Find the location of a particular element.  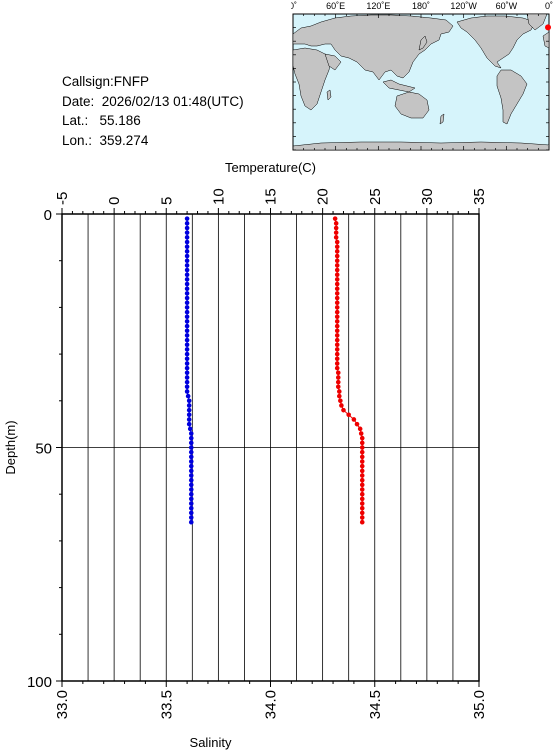

temperature-tick-label: 0 is located at coordinates (114, 201).